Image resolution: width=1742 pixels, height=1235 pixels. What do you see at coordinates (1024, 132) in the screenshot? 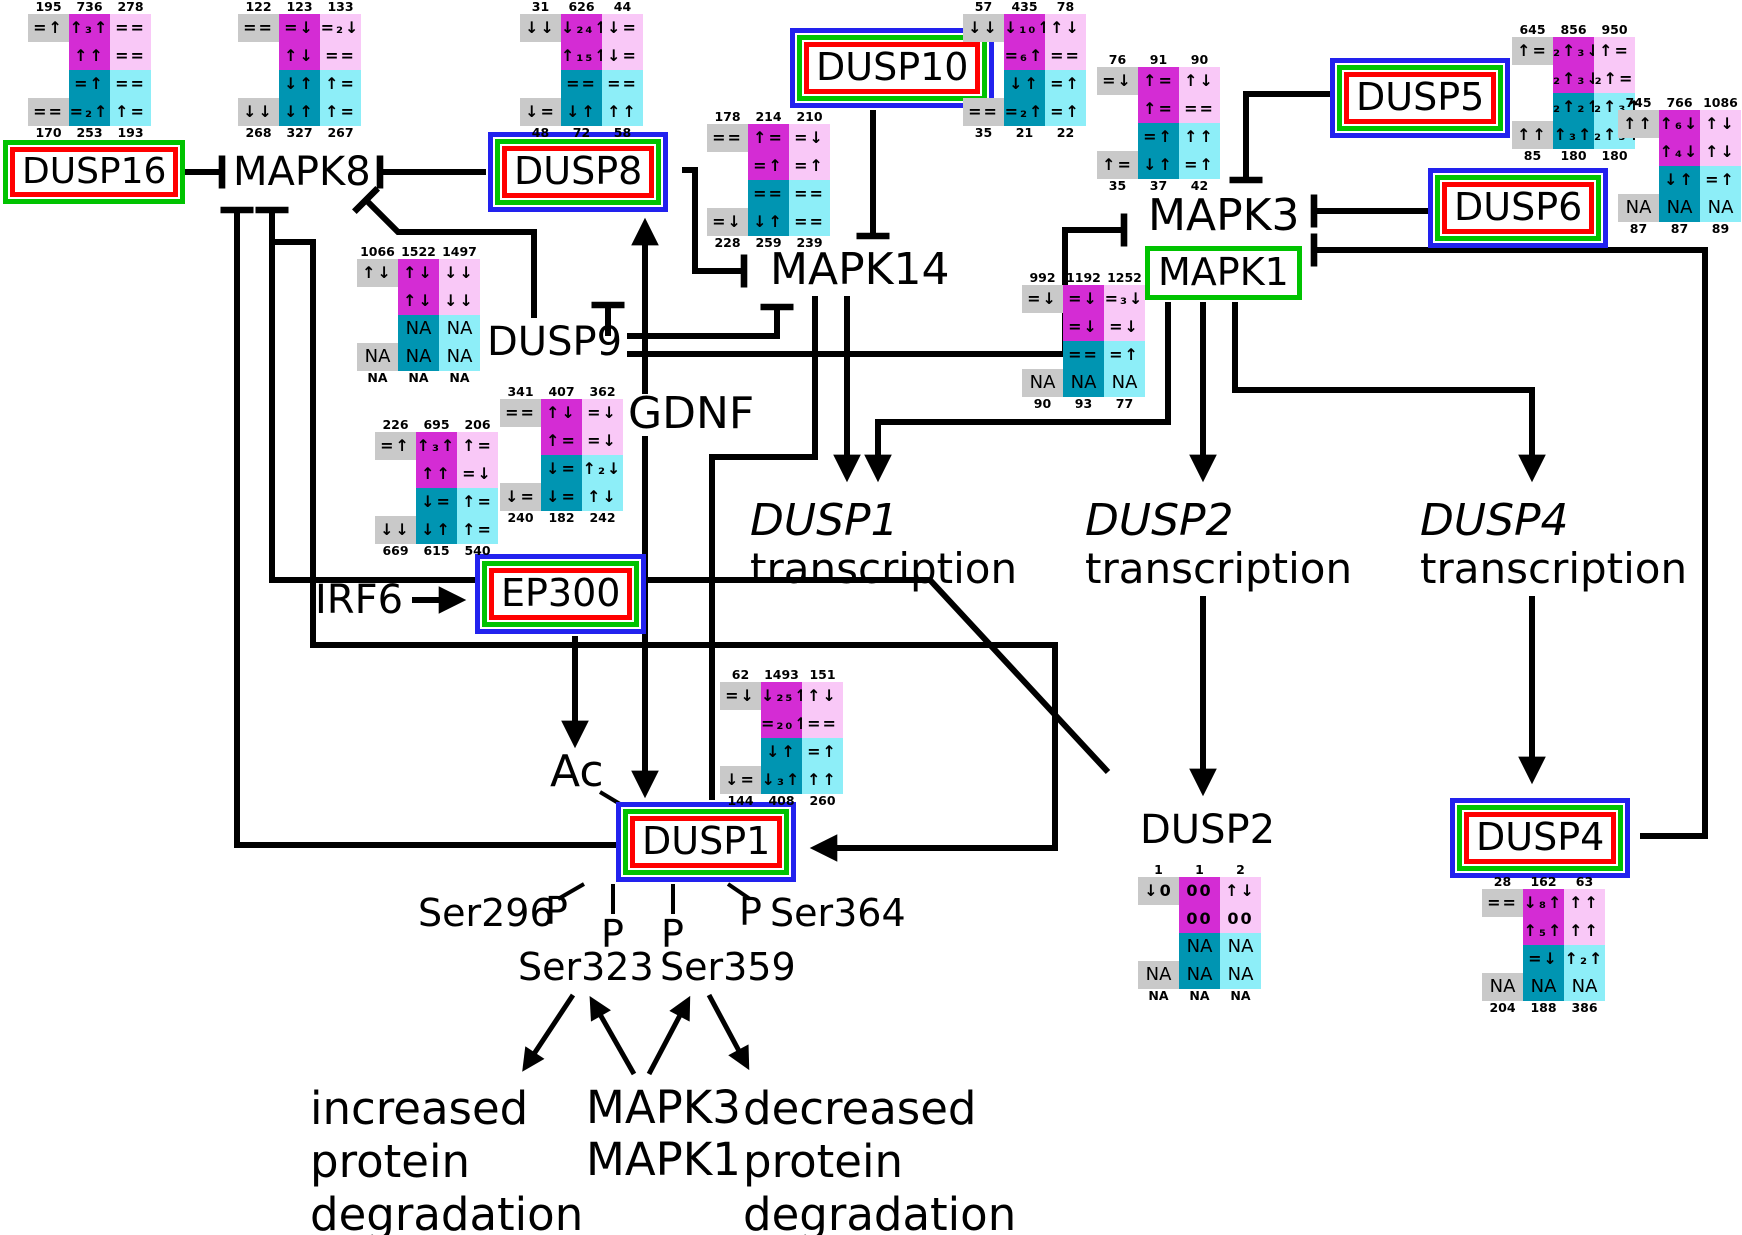
I see `glyph-bottom-label: 21` at bounding box center [1024, 132].